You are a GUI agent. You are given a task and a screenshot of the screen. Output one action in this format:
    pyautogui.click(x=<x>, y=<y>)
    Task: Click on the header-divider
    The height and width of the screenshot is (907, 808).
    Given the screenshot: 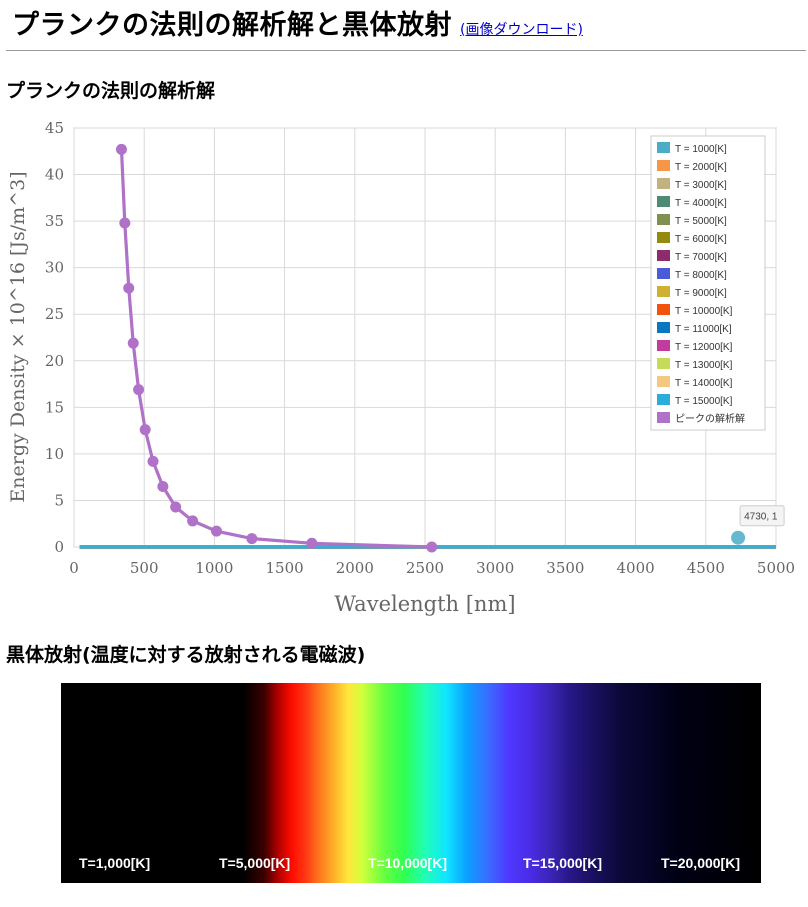 What is the action you would take?
    pyautogui.click(x=406, y=50)
    